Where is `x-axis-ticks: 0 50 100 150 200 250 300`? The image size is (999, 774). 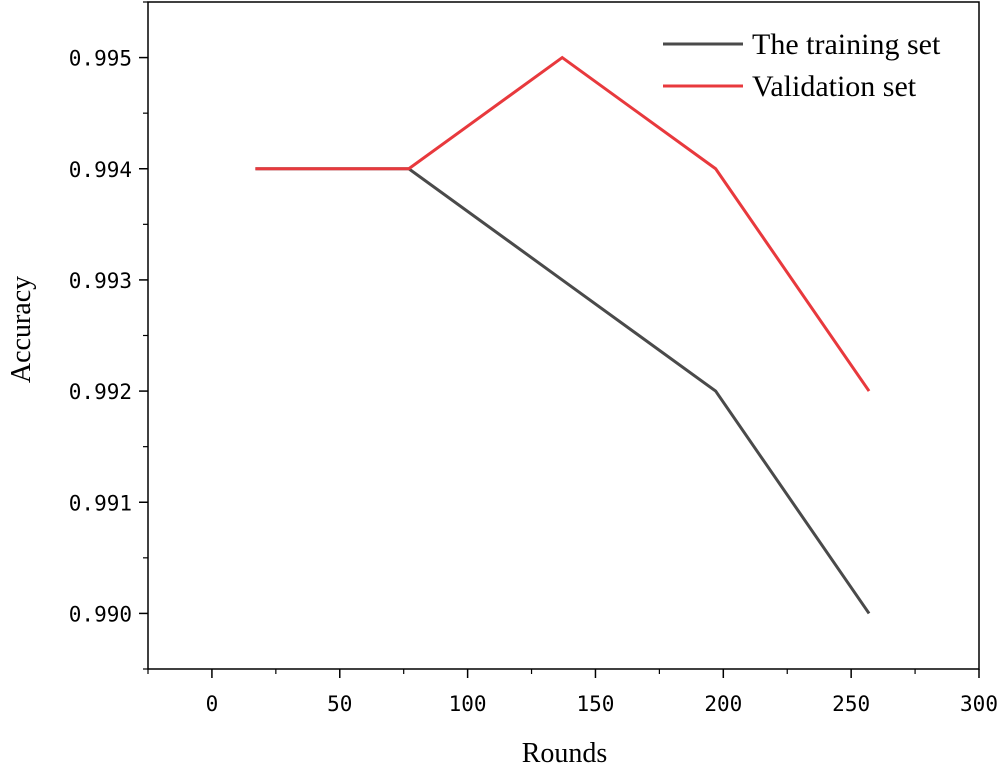
x-axis-ticks: 0 50 100 150 200 250 300 is located at coordinates (572, 692).